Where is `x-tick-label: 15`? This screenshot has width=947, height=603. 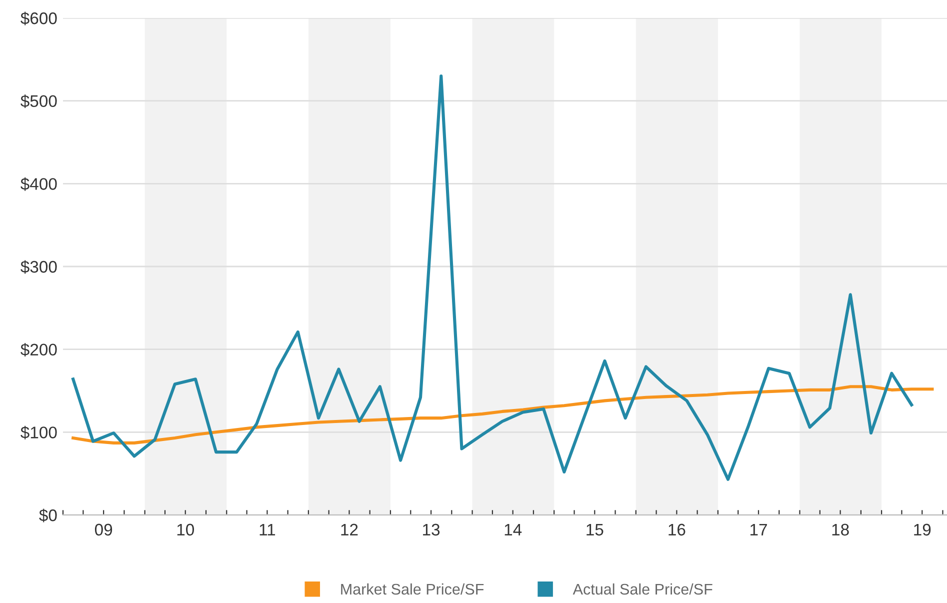 x-tick-label: 15 is located at coordinates (595, 530).